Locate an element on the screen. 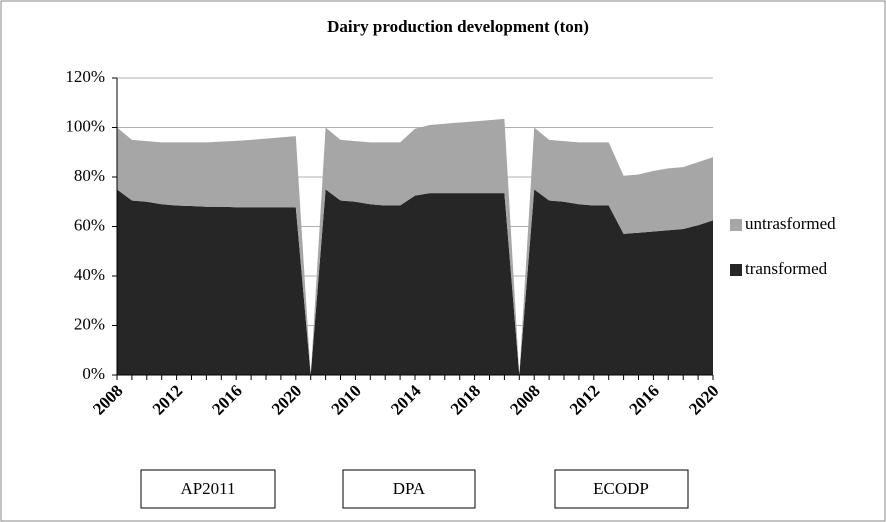 The width and height of the screenshot is (886, 522). y-tick-label: 40% is located at coordinates (89, 274).